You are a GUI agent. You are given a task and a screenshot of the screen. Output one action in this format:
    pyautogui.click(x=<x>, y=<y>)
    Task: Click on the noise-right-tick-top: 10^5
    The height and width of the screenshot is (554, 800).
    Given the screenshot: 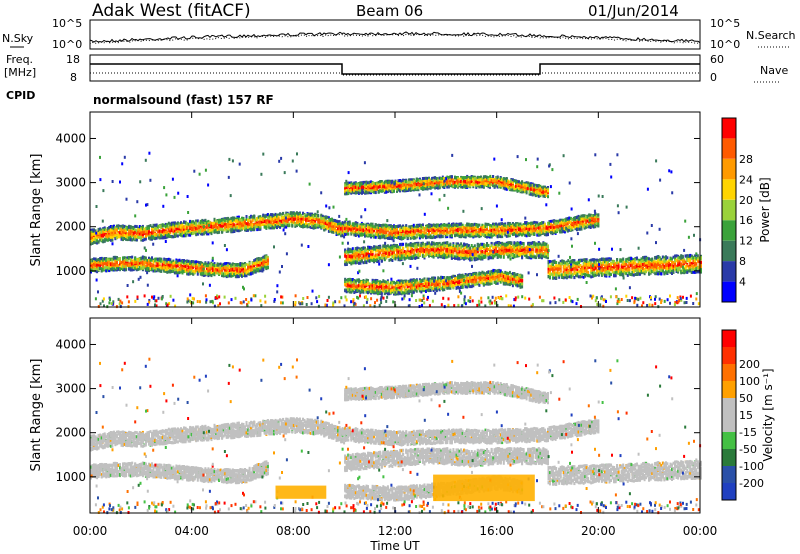 What is the action you would take?
    pyautogui.click(x=725, y=23)
    